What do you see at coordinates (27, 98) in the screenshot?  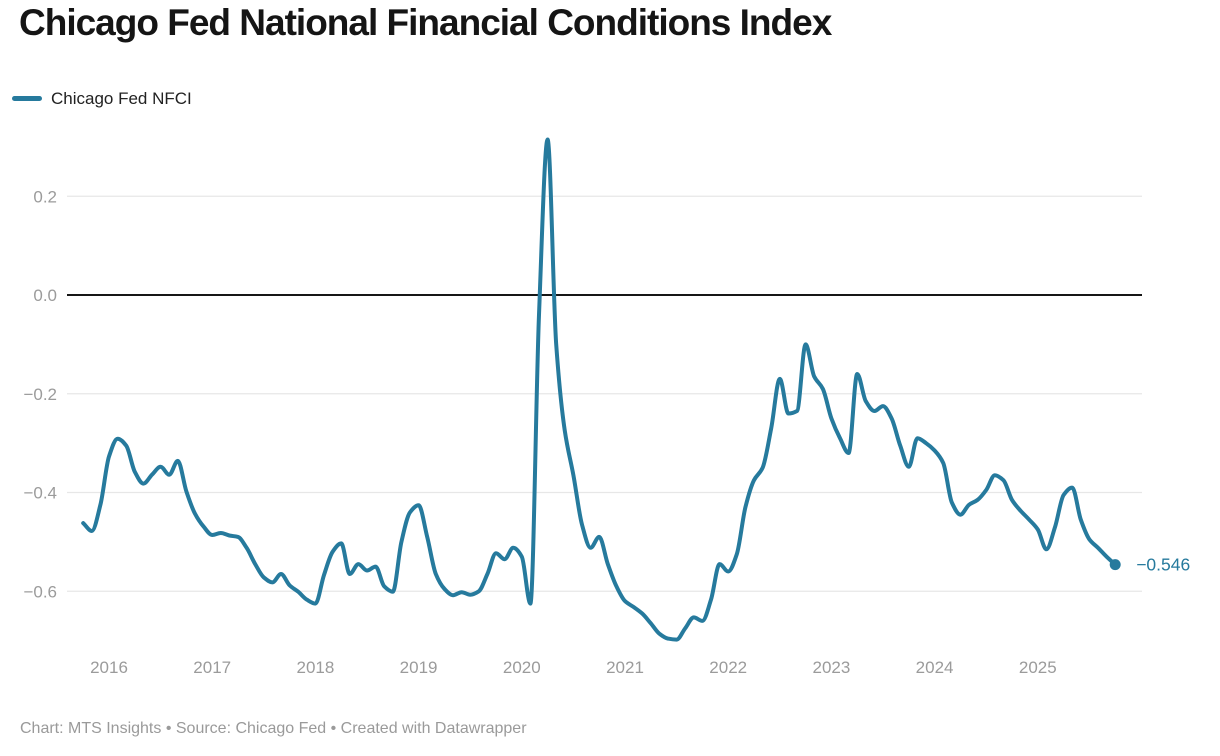 I see `legend-line-swatch` at bounding box center [27, 98].